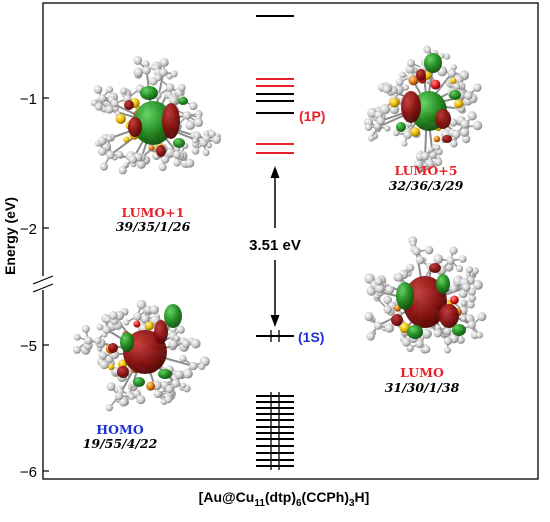 The image size is (550, 522). Describe the element at coordinates (422, 372) in the screenshot. I see `lumo-label: LUMO` at that location.